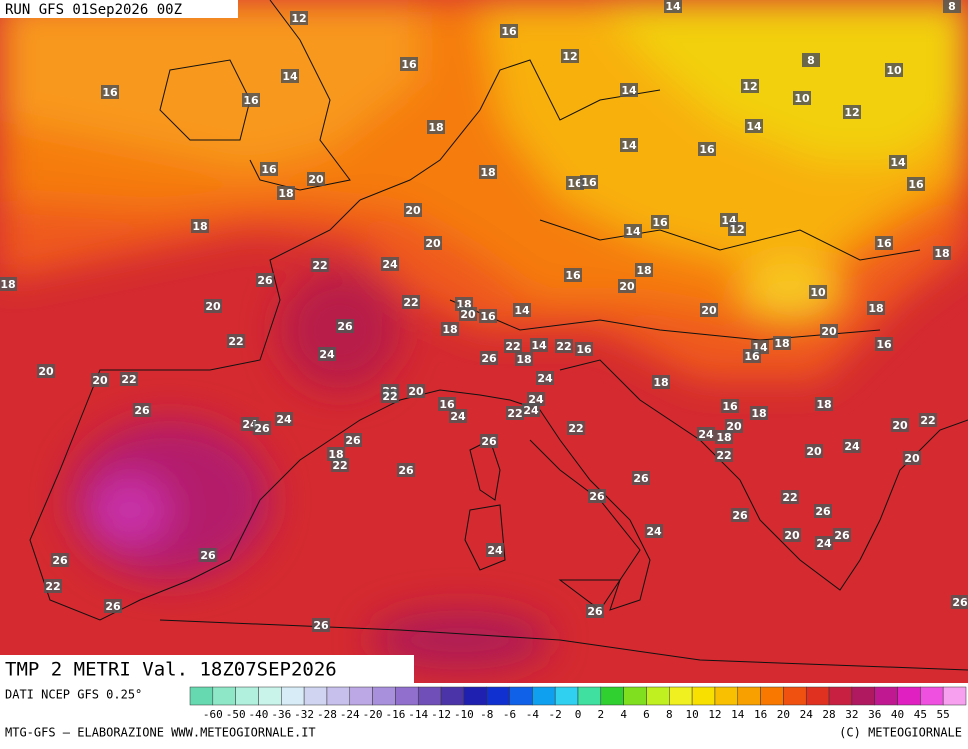  What do you see at coordinates (441, 714) in the screenshot?
I see `colorbar-tick-label: -12` at bounding box center [441, 714].